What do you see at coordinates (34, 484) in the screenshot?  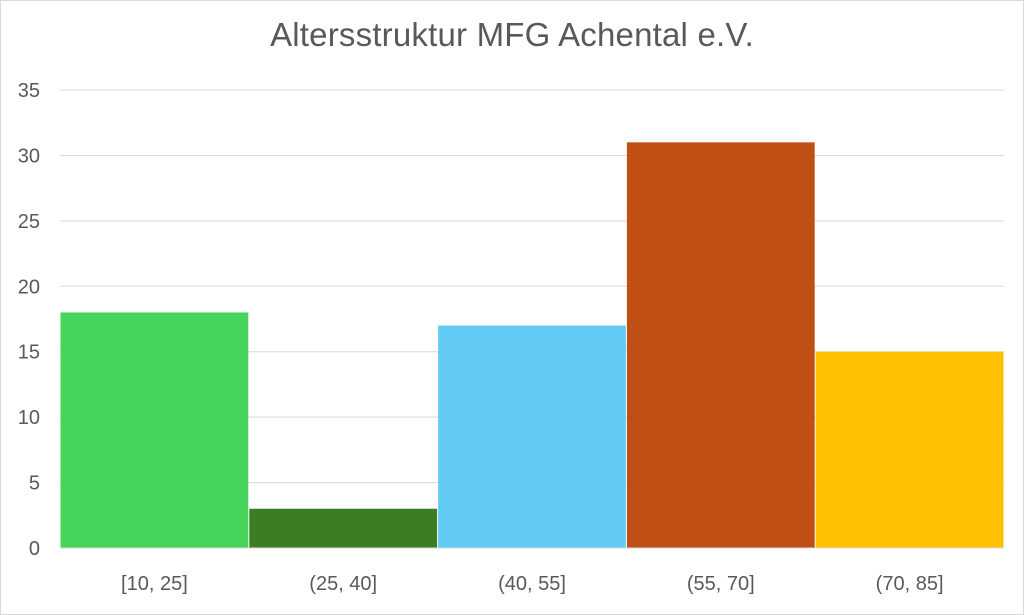 I see `y-tick-label: 5` at bounding box center [34, 484].